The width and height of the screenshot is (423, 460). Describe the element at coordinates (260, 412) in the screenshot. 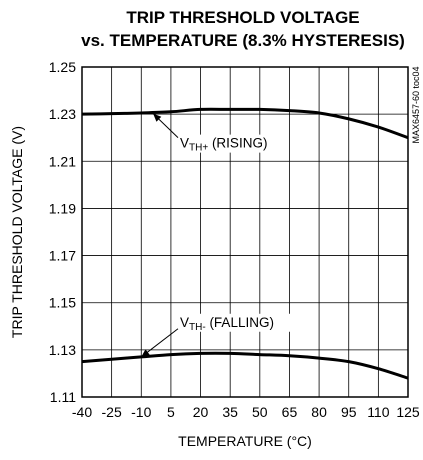

I see `x-tick-label: 50` at that location.